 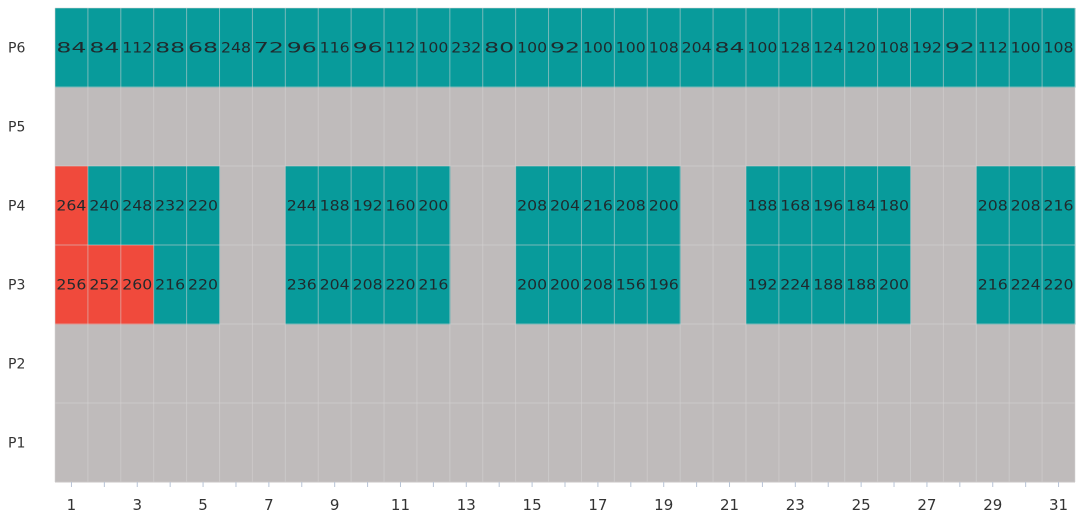 I want to click on cell-value-label: 124, so click(x=828, y=49).